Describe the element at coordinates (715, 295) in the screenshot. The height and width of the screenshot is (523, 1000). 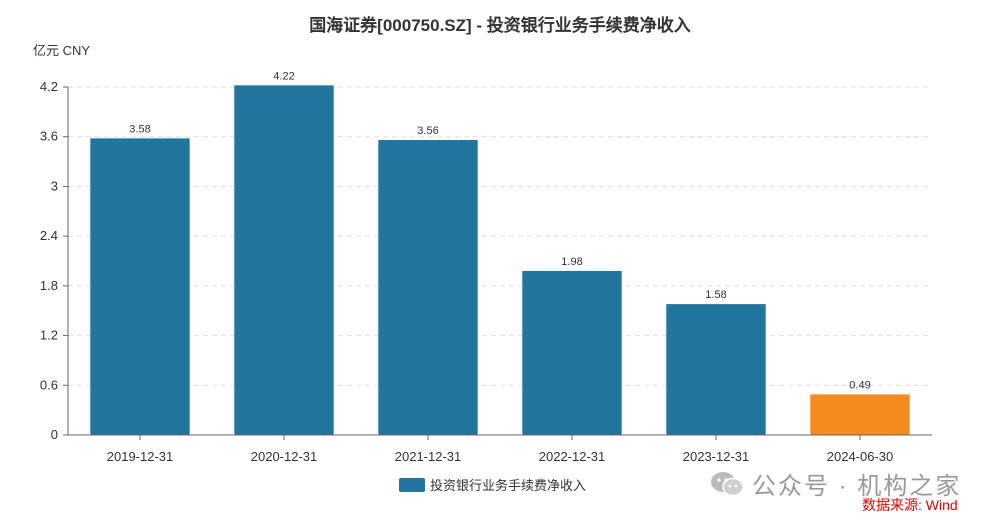
I see `data-label: 1.58` at that location.